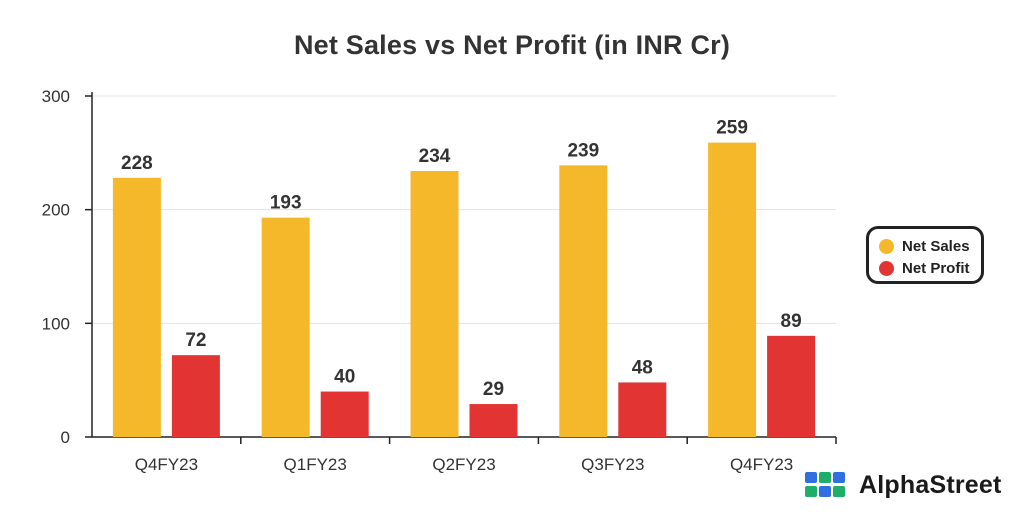 This screenshot has height=512, width=1024. I want to click on legend-item-net-sales: Net Sales, so click(930, 246).